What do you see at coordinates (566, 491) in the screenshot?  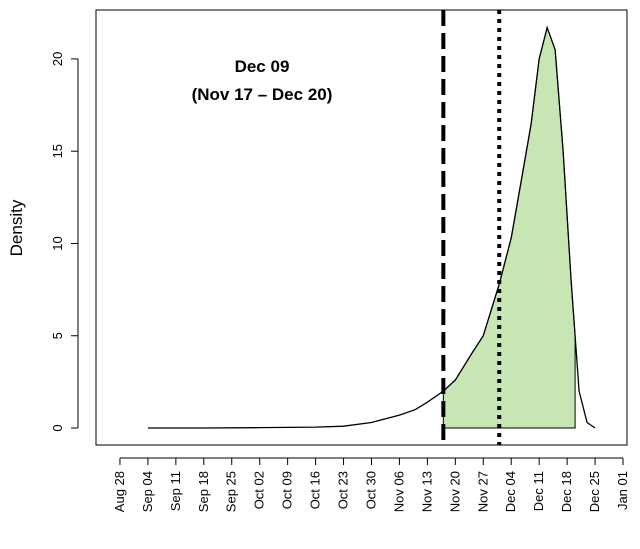 I see `x-tick-label: Dec 18` at bounding box center [566, 491].